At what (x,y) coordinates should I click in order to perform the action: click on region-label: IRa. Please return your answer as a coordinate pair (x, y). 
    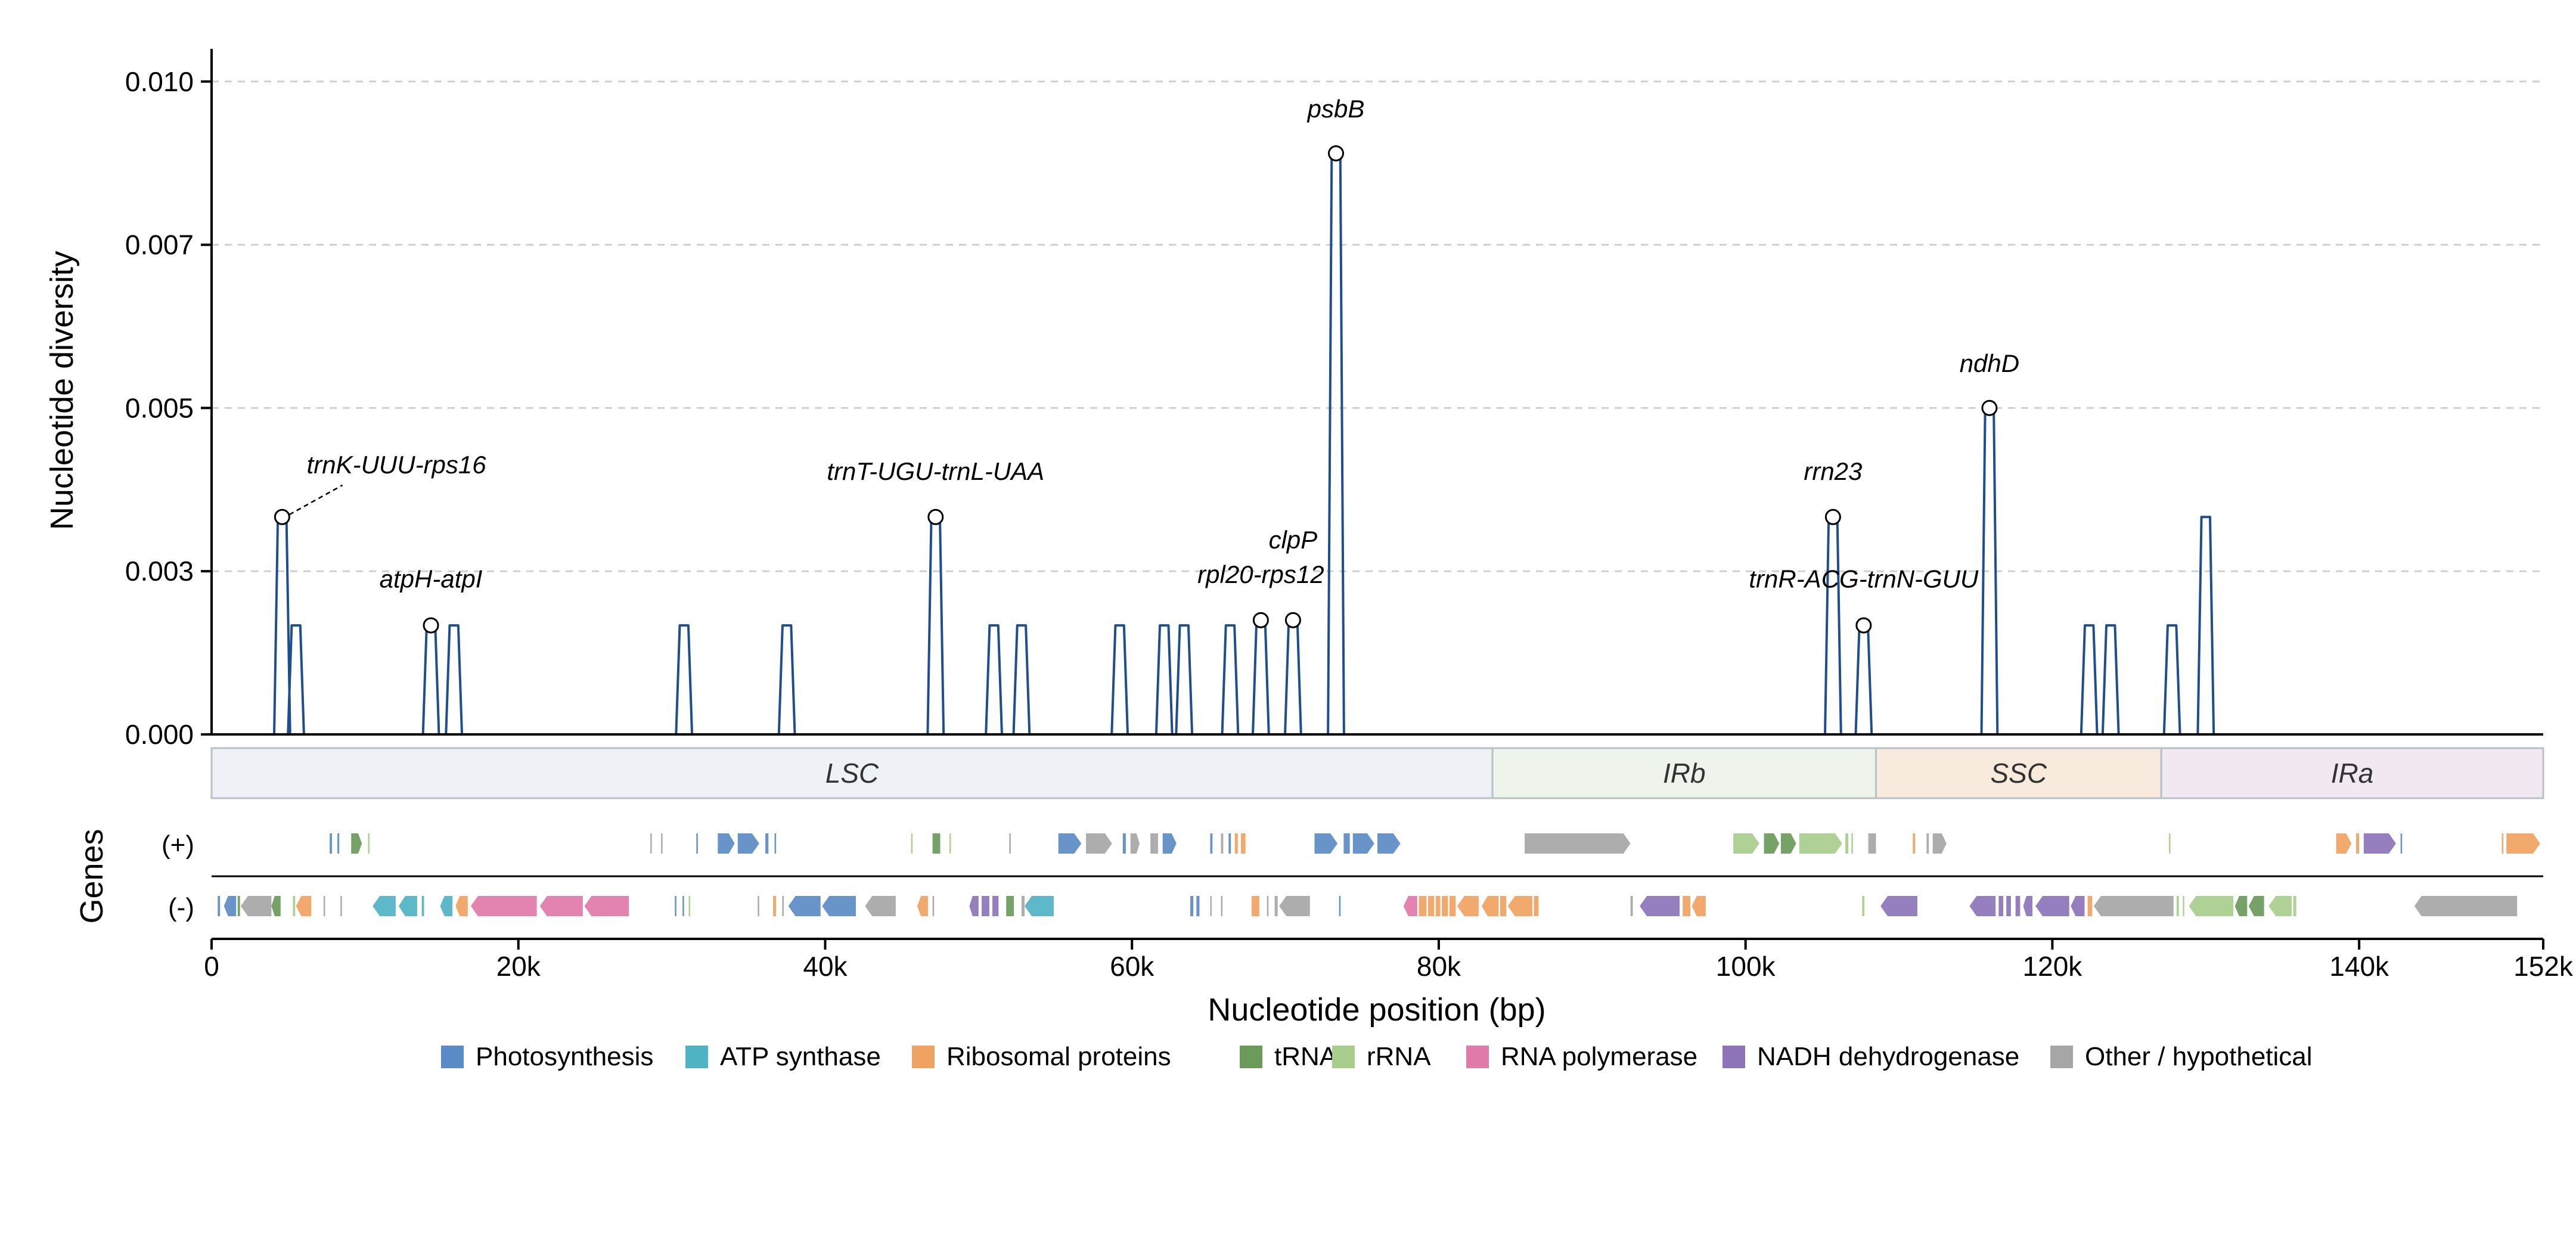
    Looking at the image, I should click on (2353, 774).